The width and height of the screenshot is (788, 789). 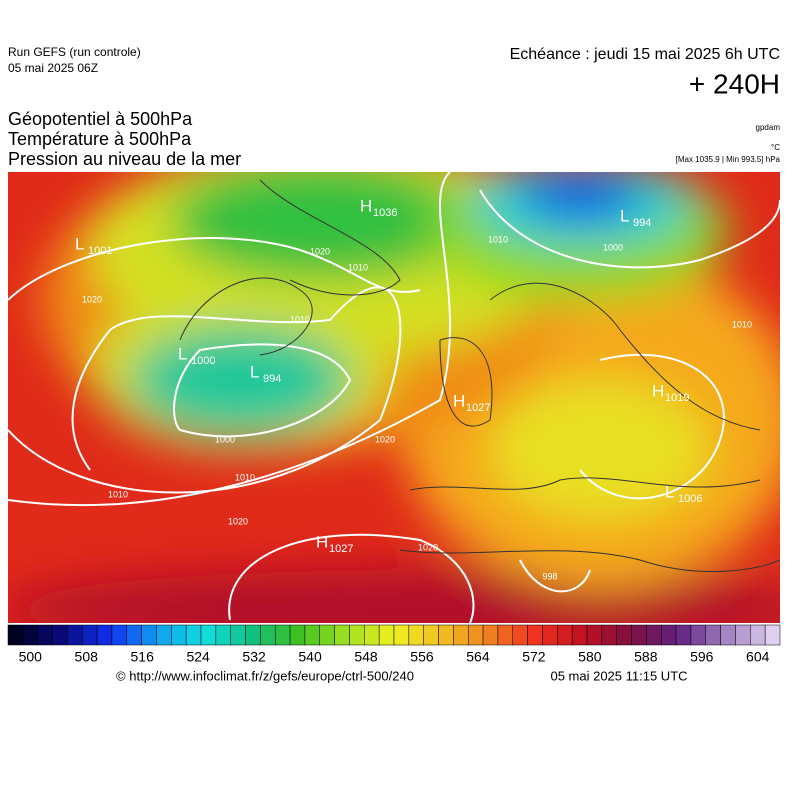 I want to click on echeance: Echéance : jeudi 15 mai 2025 6h UTC, so click(x=645, y=54).